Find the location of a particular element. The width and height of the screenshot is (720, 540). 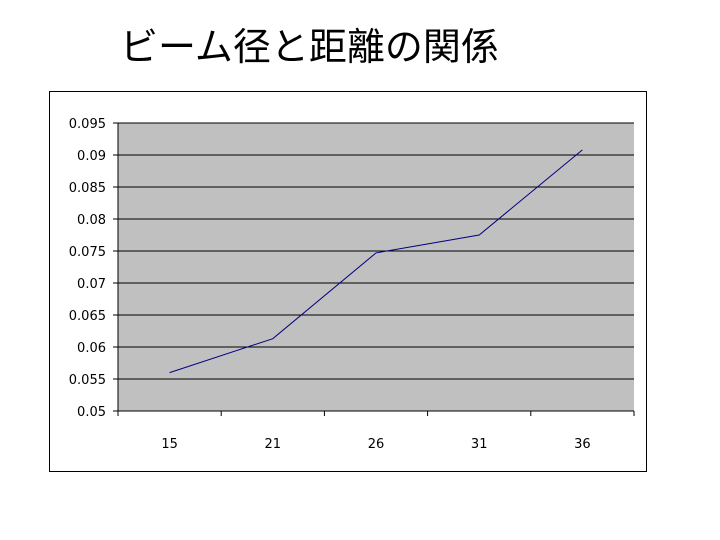

x-tick-label: 26 is located at coordinates (376, 444).